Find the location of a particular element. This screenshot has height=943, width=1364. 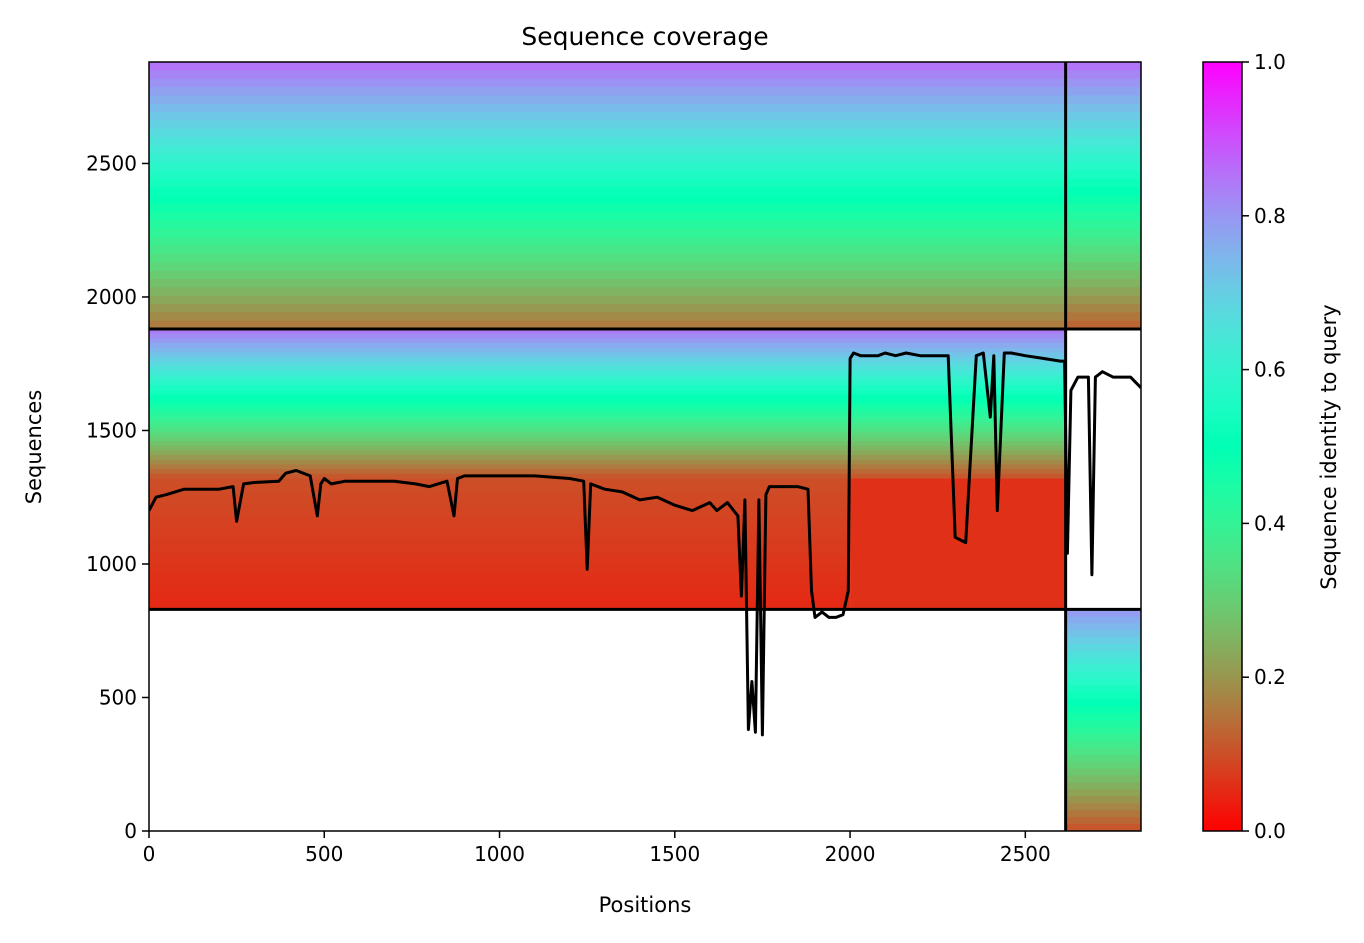

colorbar-label: Sequence identity to query is located at coordinates (1329, 446).